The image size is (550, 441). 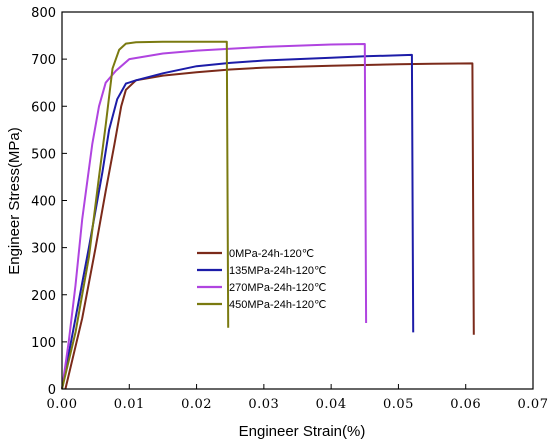 I want to click on x-tick-label: 0.03, so click(x=263, y=404).